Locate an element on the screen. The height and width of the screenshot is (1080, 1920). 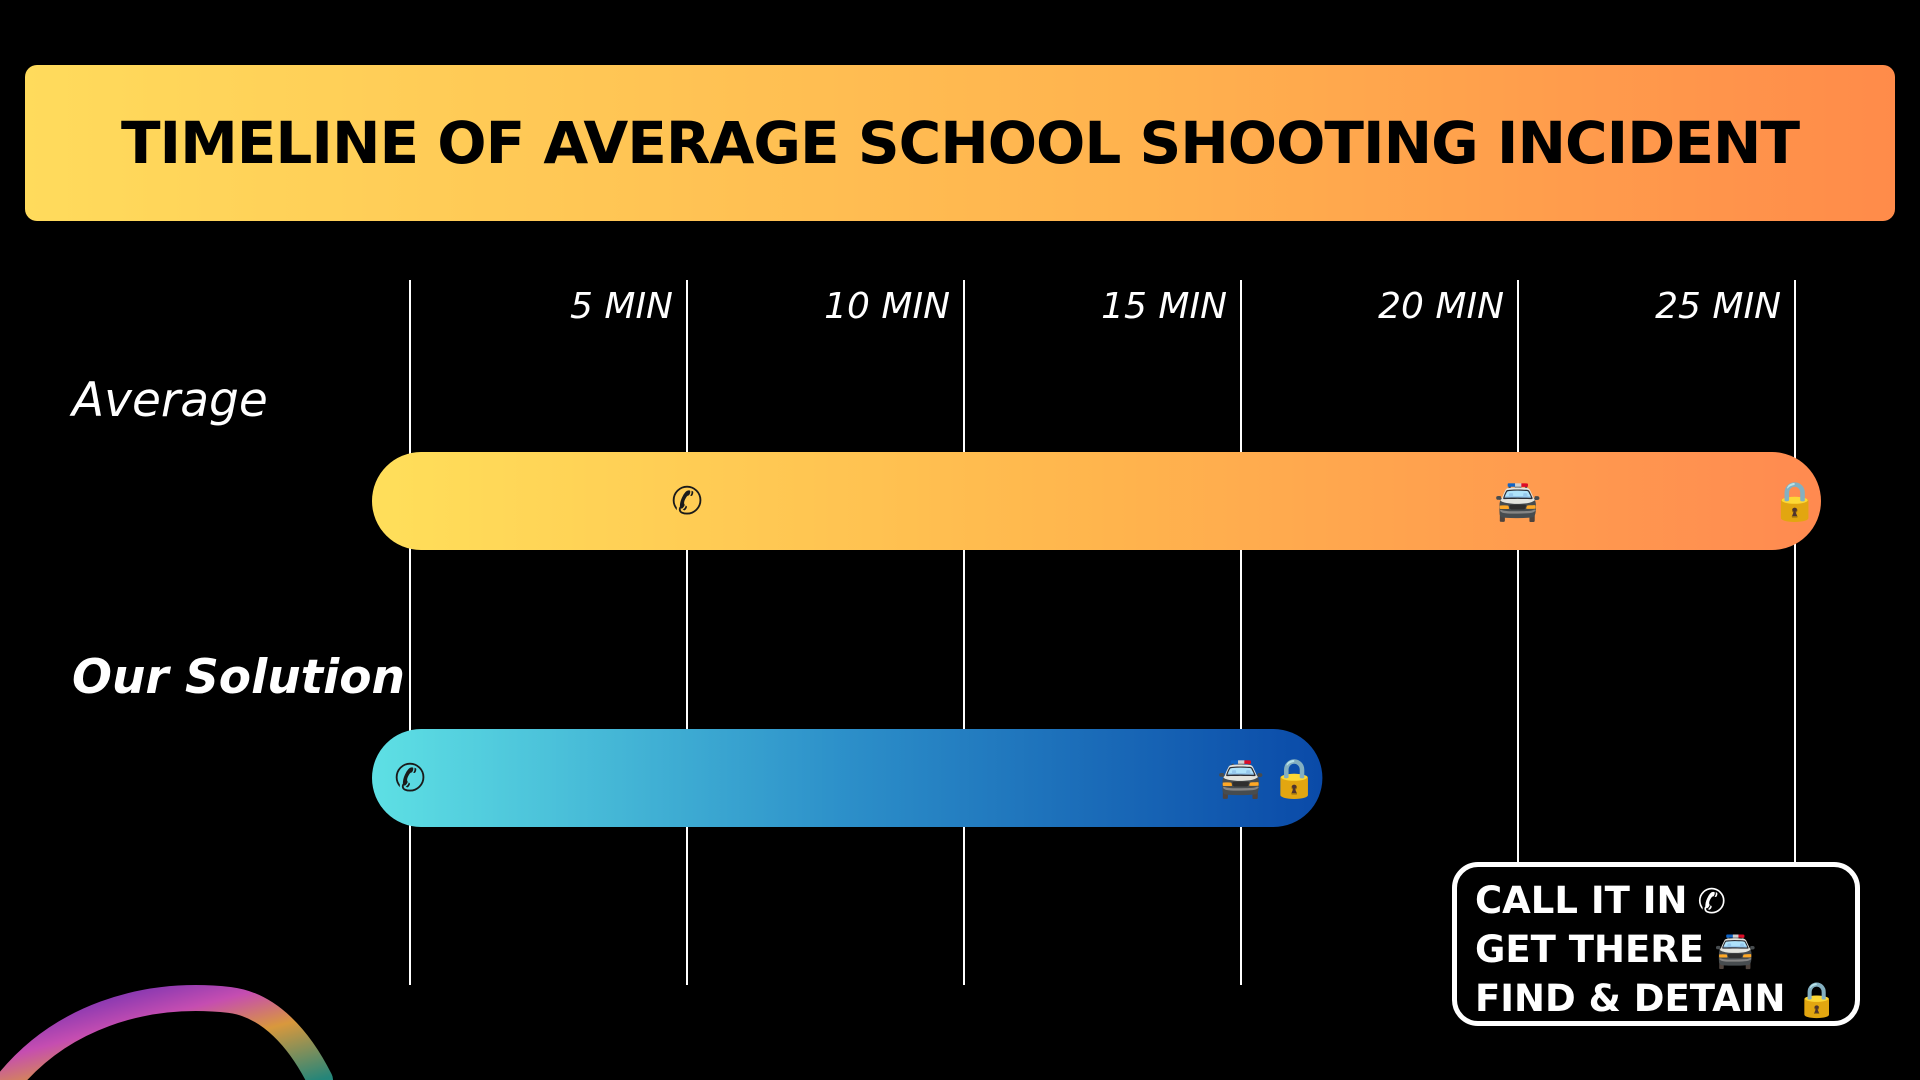
legend-label-call: CALL IT IN is located at coordinates (1581, 900).